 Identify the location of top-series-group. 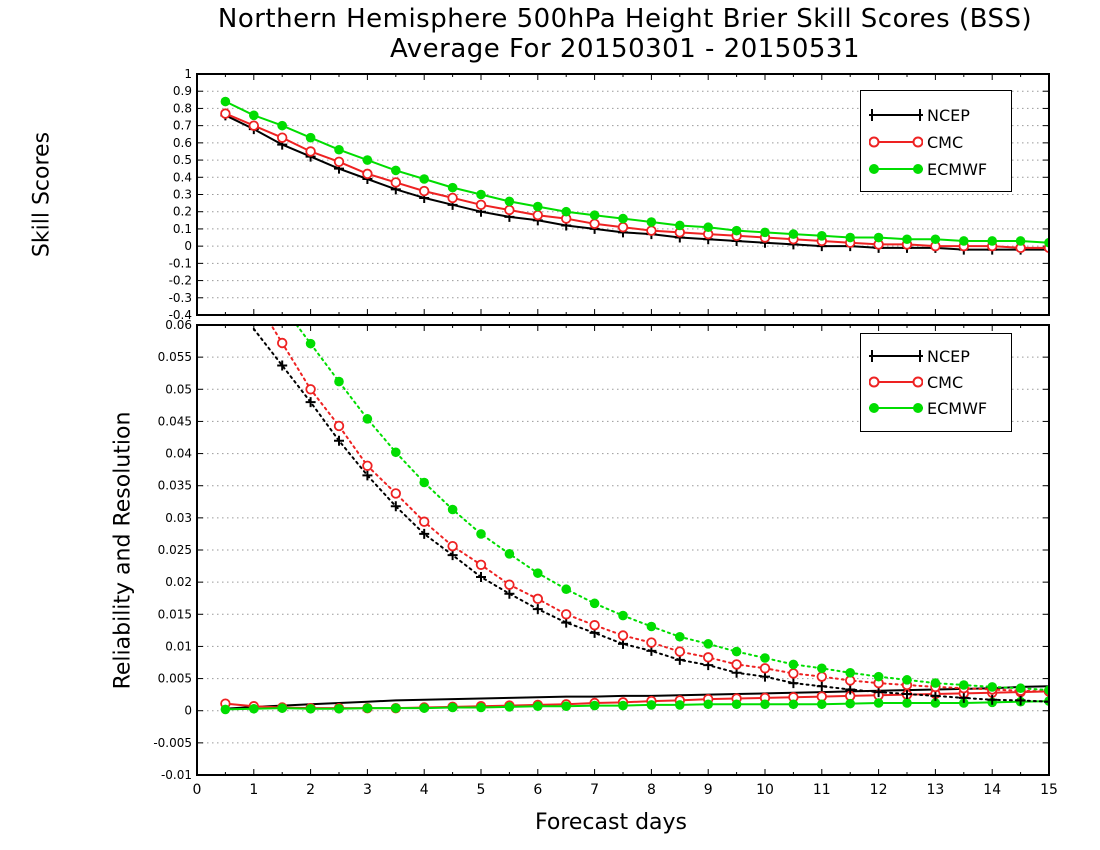
(634, 175).